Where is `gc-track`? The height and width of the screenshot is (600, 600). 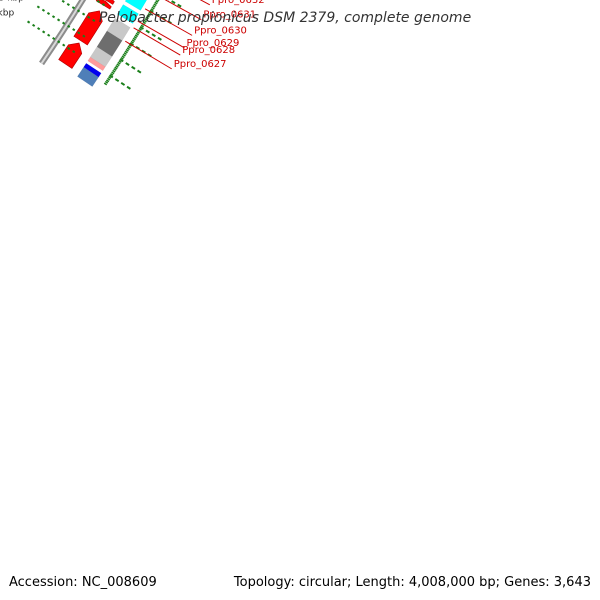
gc-track is located at coordinates (112, 43).